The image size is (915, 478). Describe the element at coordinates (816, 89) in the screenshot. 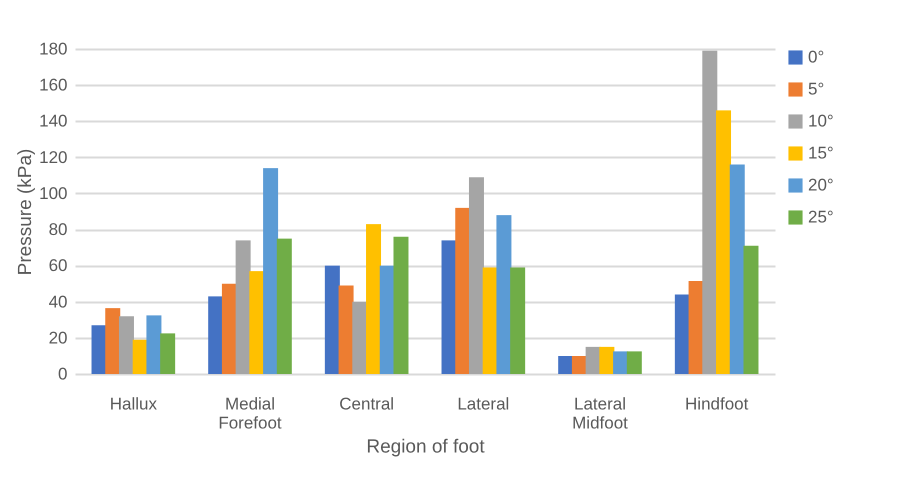

I see `legend-label: 5°` at that location.